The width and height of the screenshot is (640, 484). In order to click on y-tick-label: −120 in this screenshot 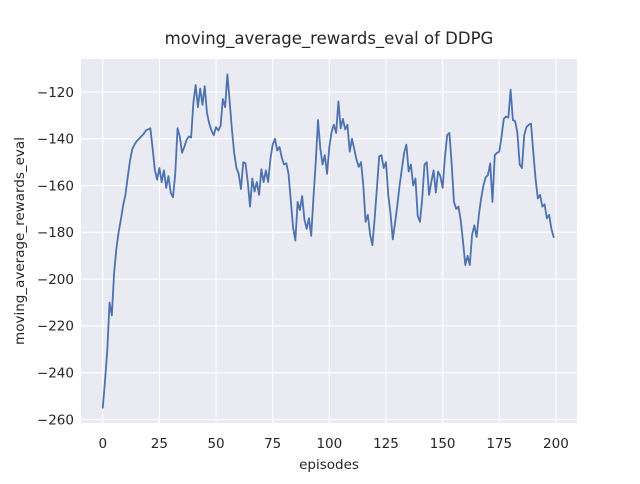, I will do `click(55, 93)`.